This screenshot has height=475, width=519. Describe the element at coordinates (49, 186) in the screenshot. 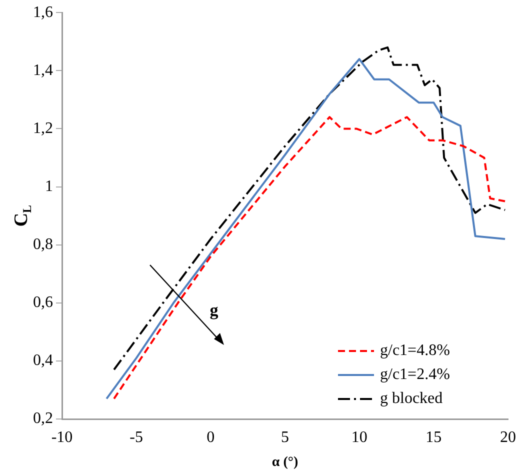

I see `y-tick-label: 1` at that location.